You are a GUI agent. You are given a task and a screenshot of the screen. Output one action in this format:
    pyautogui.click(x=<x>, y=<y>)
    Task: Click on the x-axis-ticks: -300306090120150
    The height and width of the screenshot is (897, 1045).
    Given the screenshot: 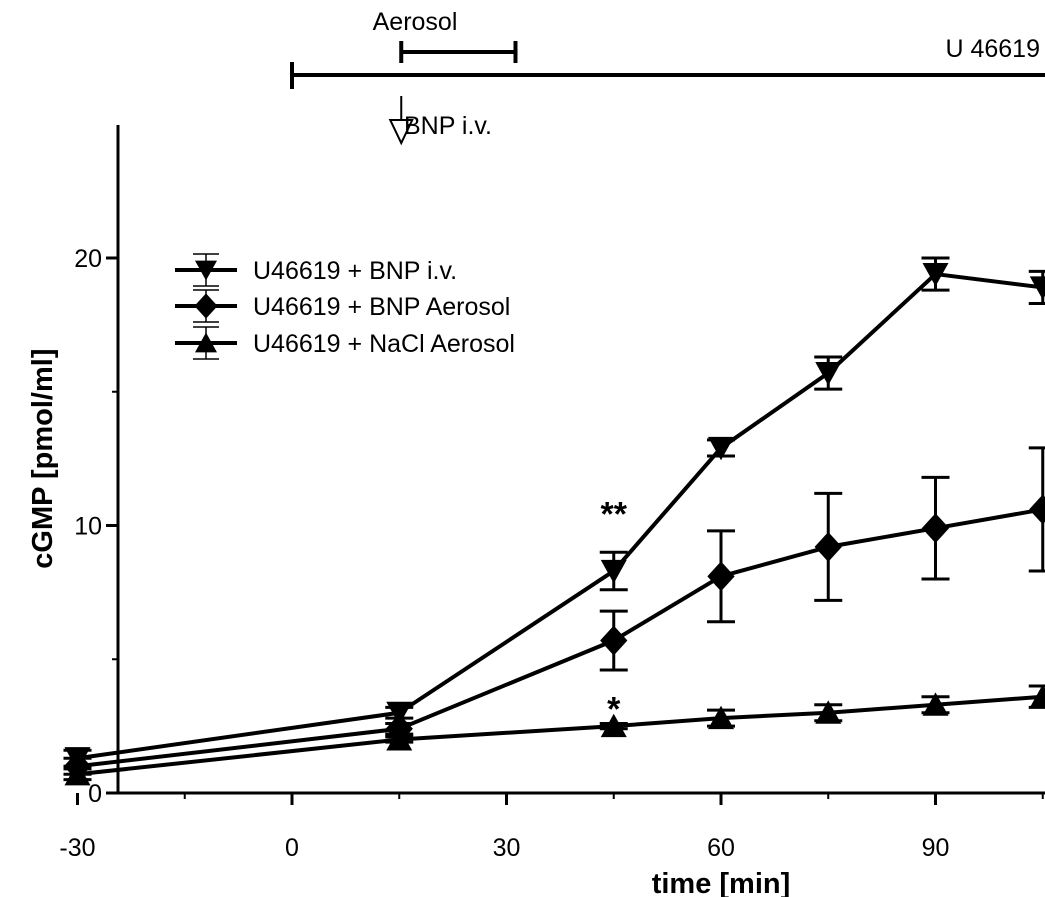 What is the action you would take?
    pyautogui.click(x=551, y=827)
    